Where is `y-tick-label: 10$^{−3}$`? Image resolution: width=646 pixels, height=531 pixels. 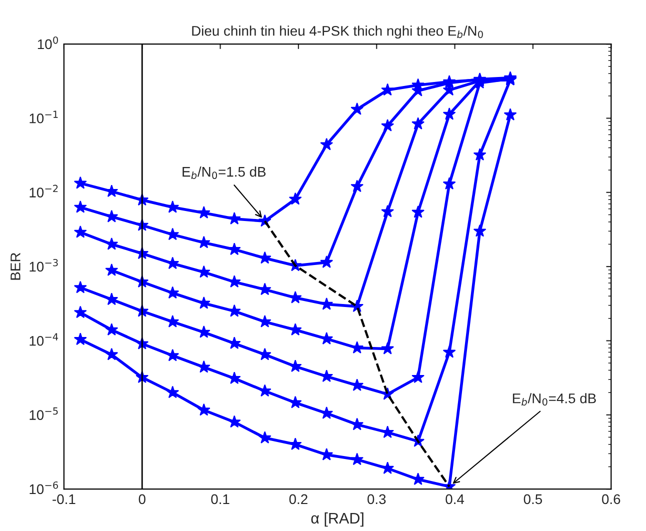
y-tick-label: 10$^{−3}$ is located at coordinates (44, 265).